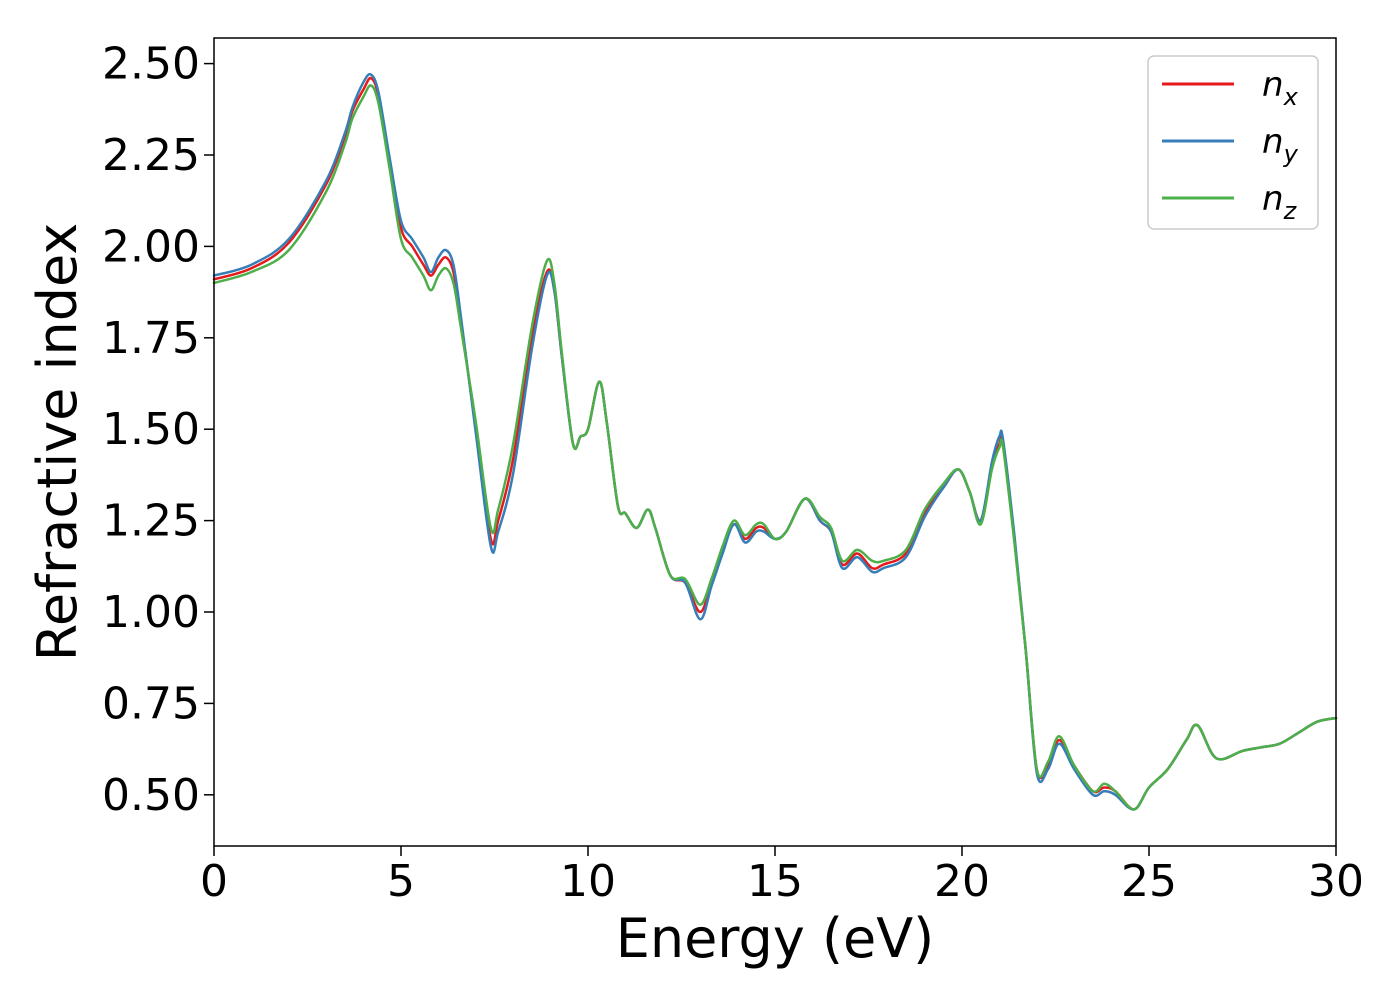  What do you see at coordinates (775, 938) in the screenshot?
I see `x-axis-title: Energy (eV)` at bounding box center [775, 938].